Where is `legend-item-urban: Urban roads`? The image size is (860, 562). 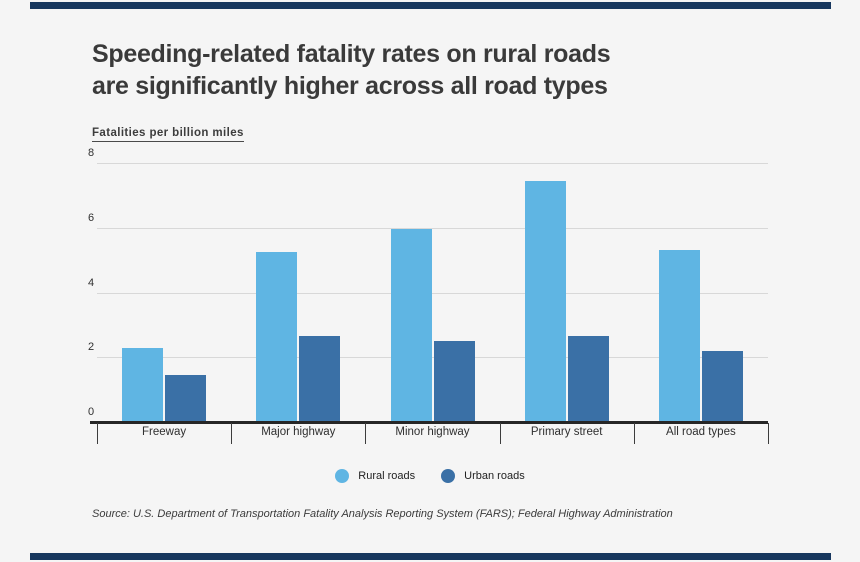
legend-item-urban: Urban roads is located at coordinates (483, 476).